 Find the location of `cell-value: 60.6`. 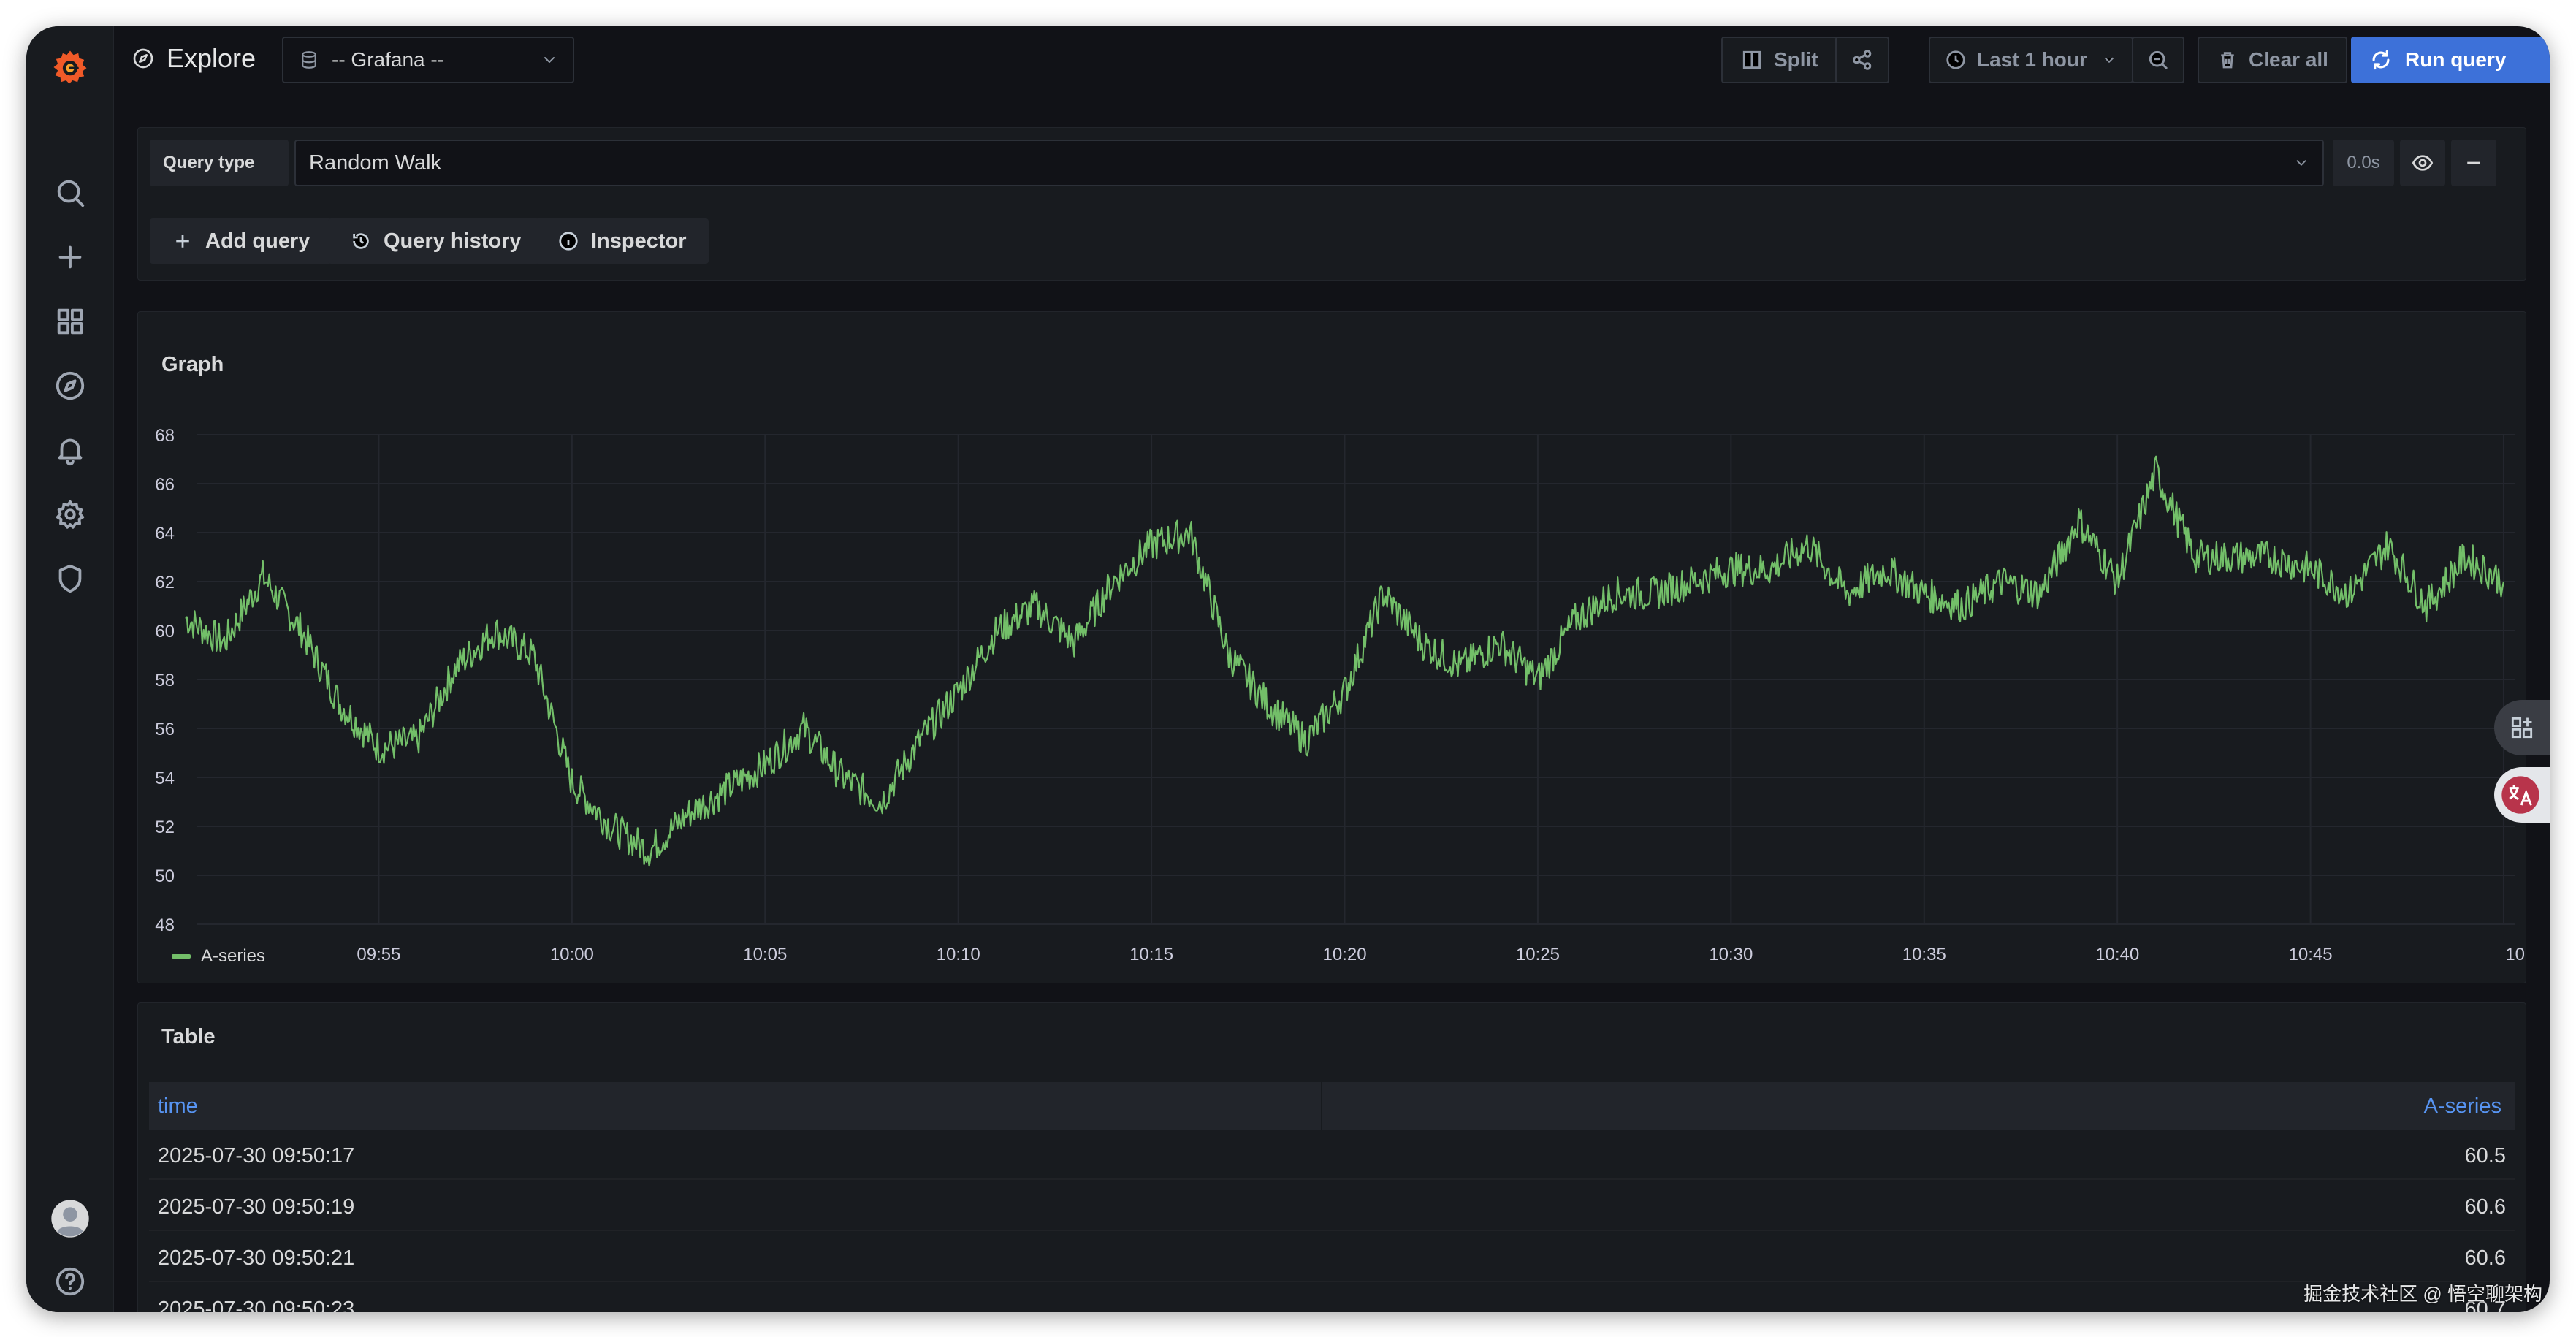

cell-value: 60.6 is located at coordinates (2485, 1258).